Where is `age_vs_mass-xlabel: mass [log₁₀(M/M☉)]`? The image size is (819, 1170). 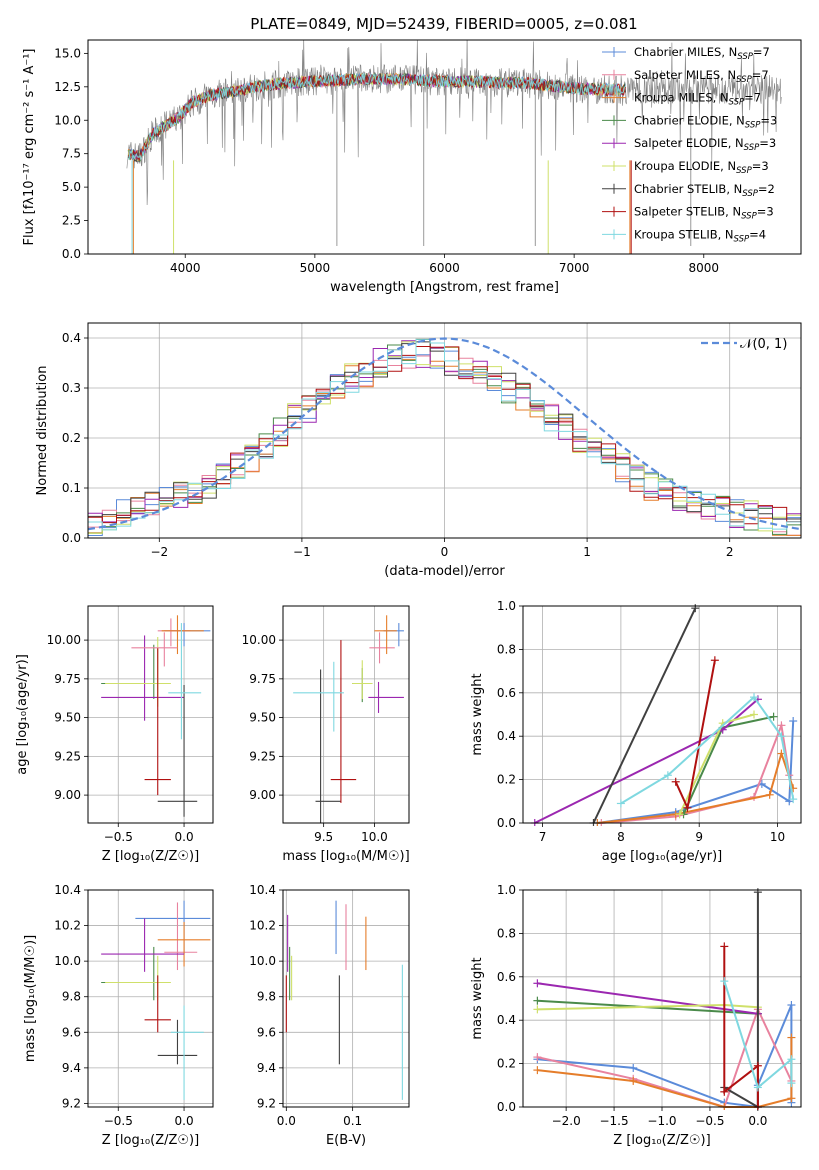 age_vs_mass-xlabel: mass [log₁₀(M/M☉)] is located at coordinates (345, 856).